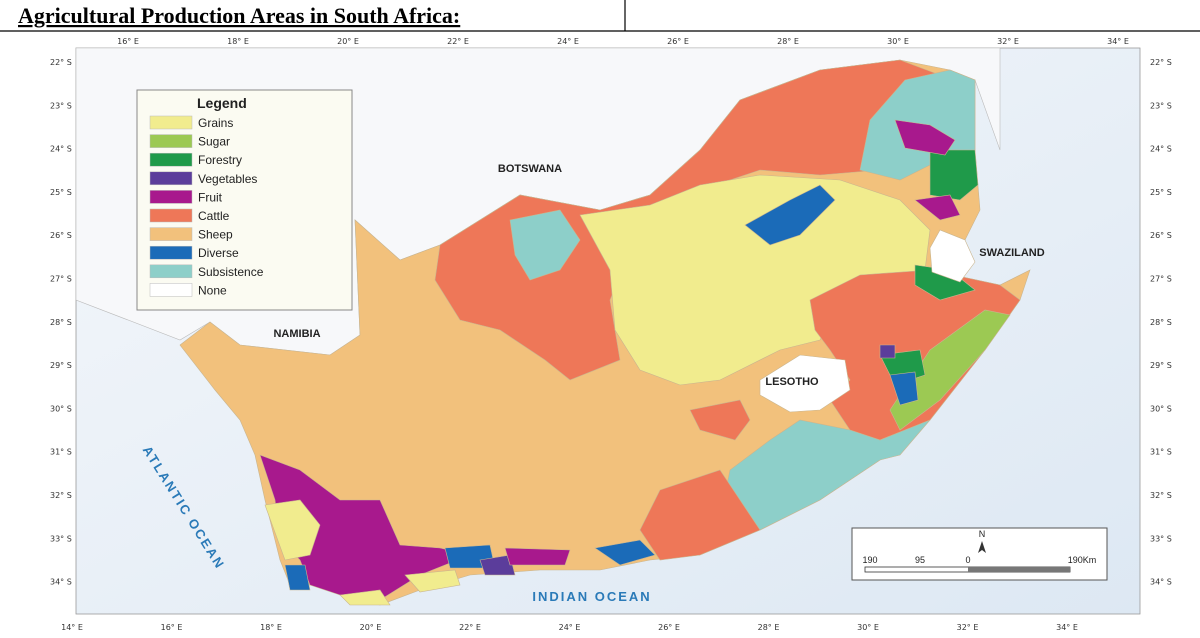  Describe the element at coordinates (212, 290) in the screenshot. I see `legend-label: None` at that location.